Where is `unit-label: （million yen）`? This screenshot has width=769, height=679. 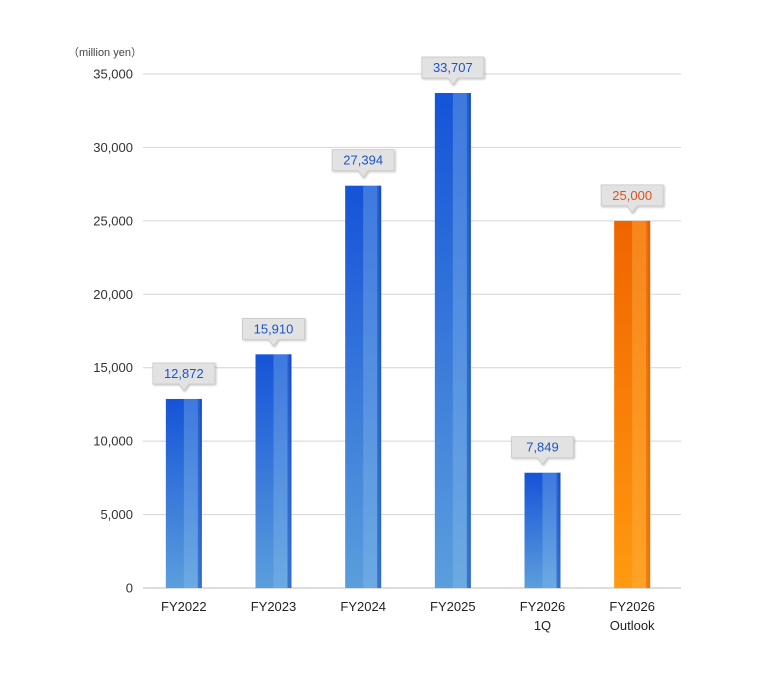
unit-label: （million yen） is located at coordinates (105, 52).